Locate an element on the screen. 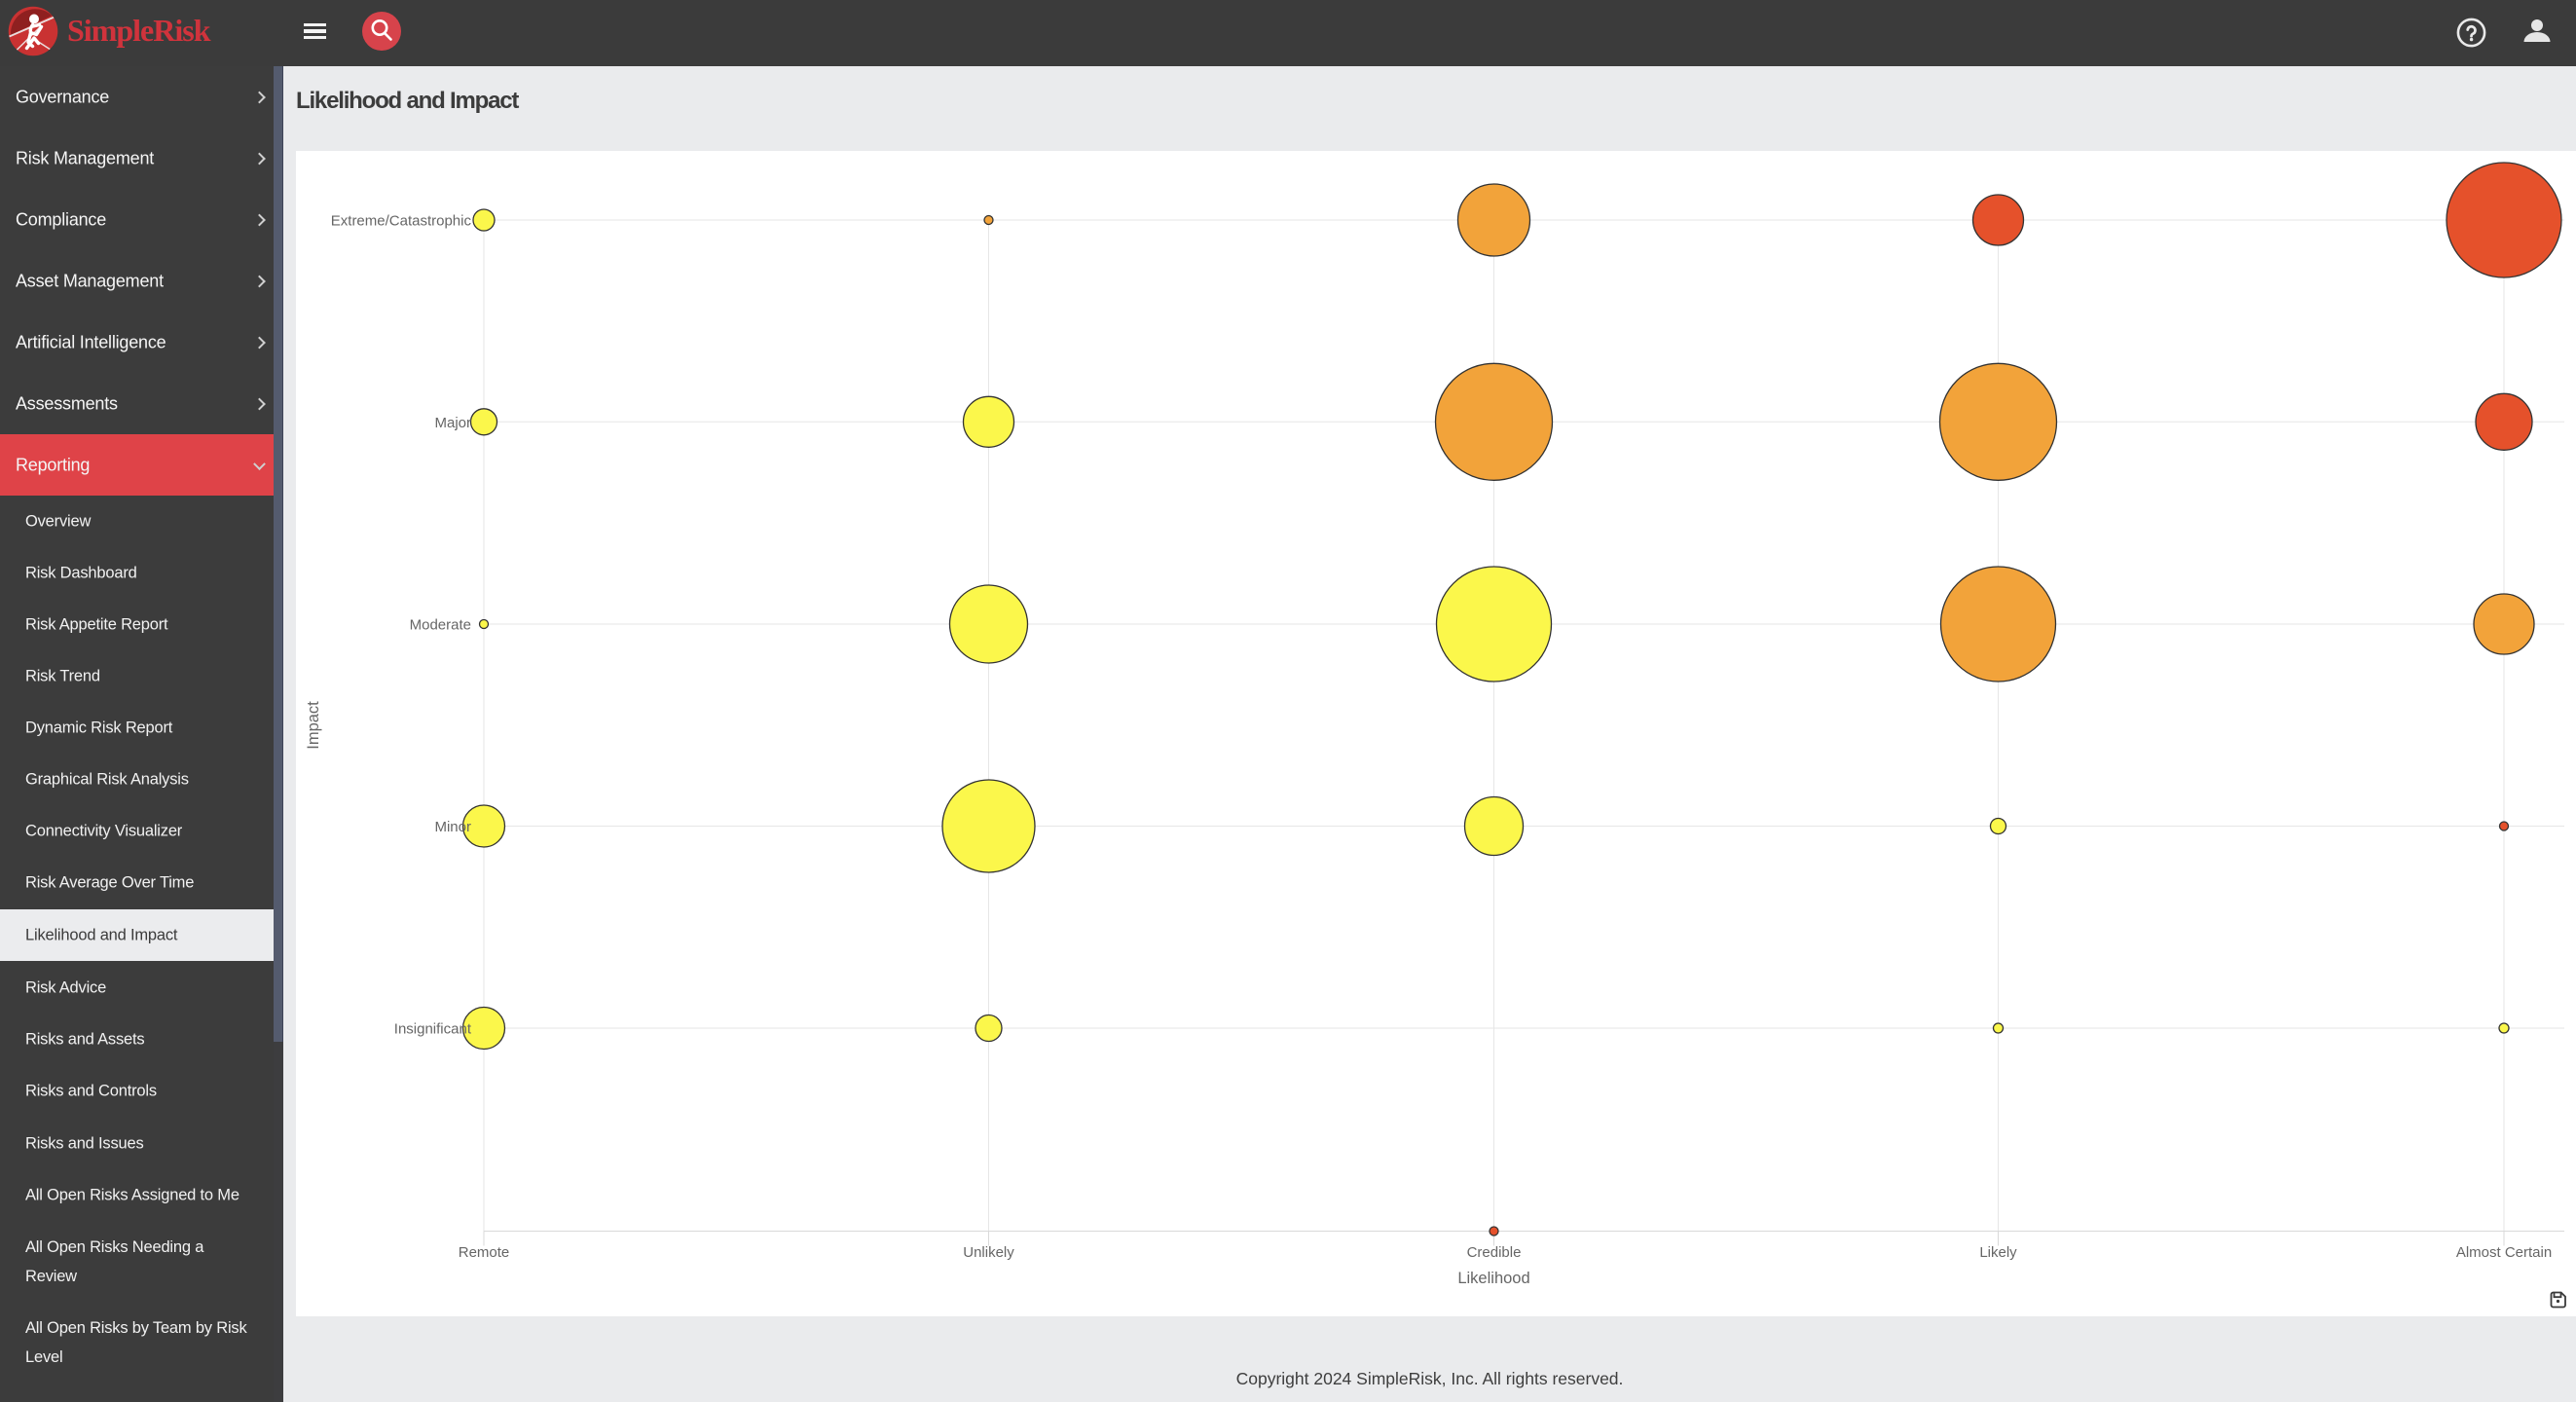  svg-text: Remote is located at coordinates (484, 1252).